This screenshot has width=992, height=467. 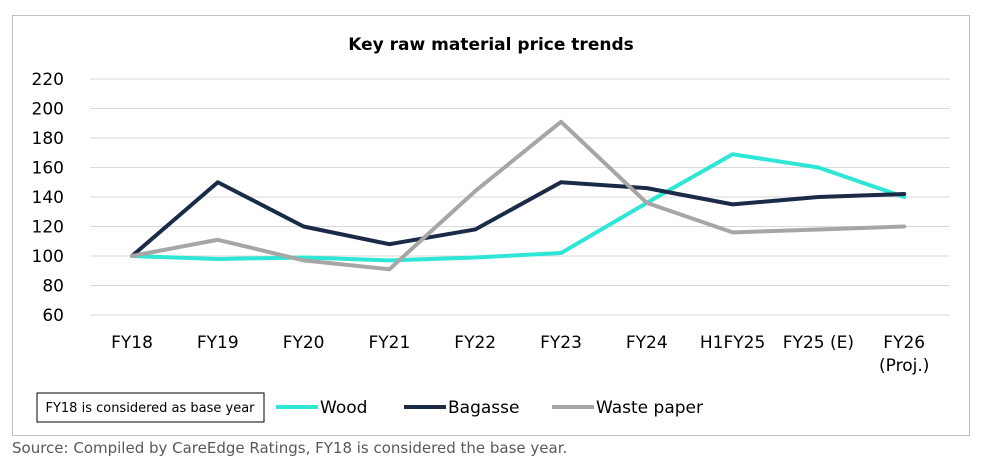 What do you see at coordinates (475, 343) in the screenshot?
I see `x-tick-label: FY22` at bounding box center [475, 343].